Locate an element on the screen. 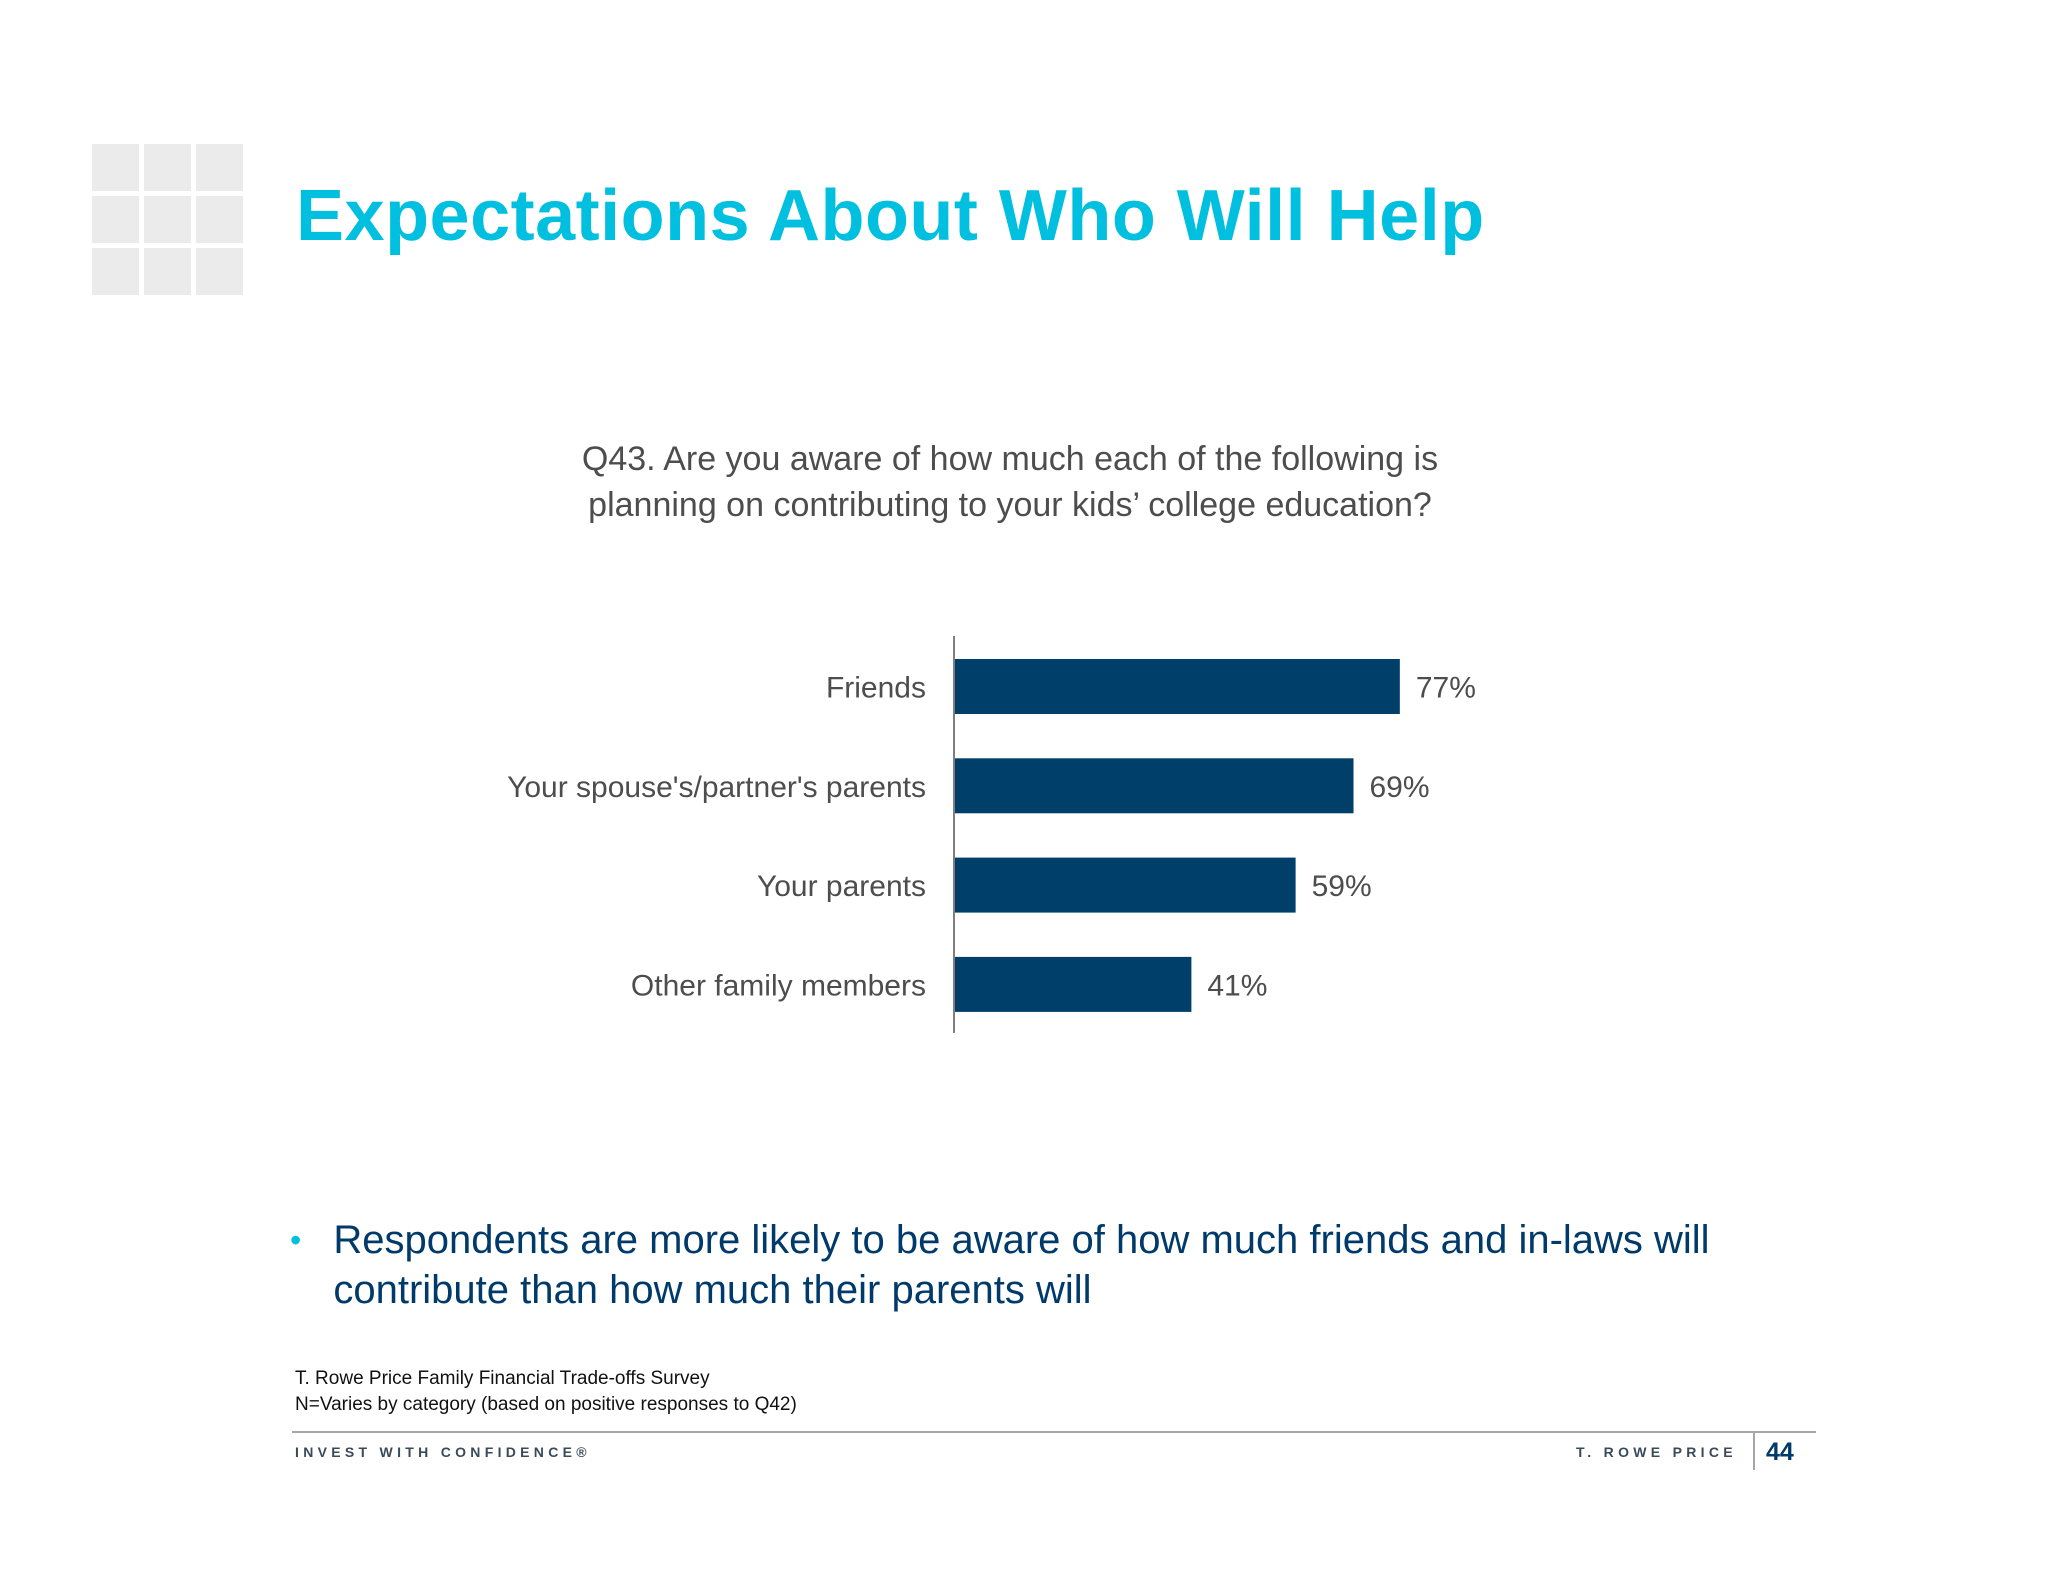  category-label: Other family members is located at coordinates (778, 985).